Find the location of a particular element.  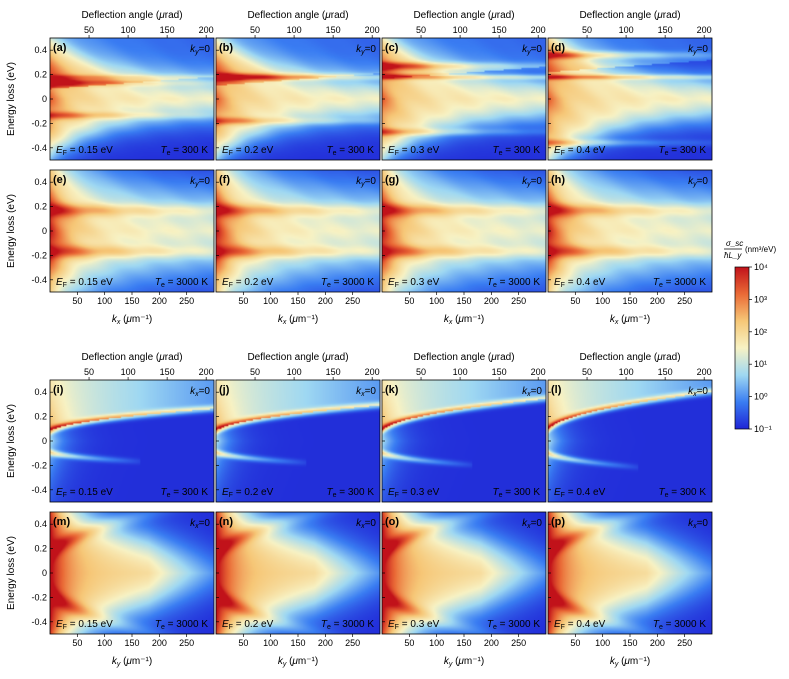

electron-temperature-label: Te = 300 K is located at coordinates (682, 493).